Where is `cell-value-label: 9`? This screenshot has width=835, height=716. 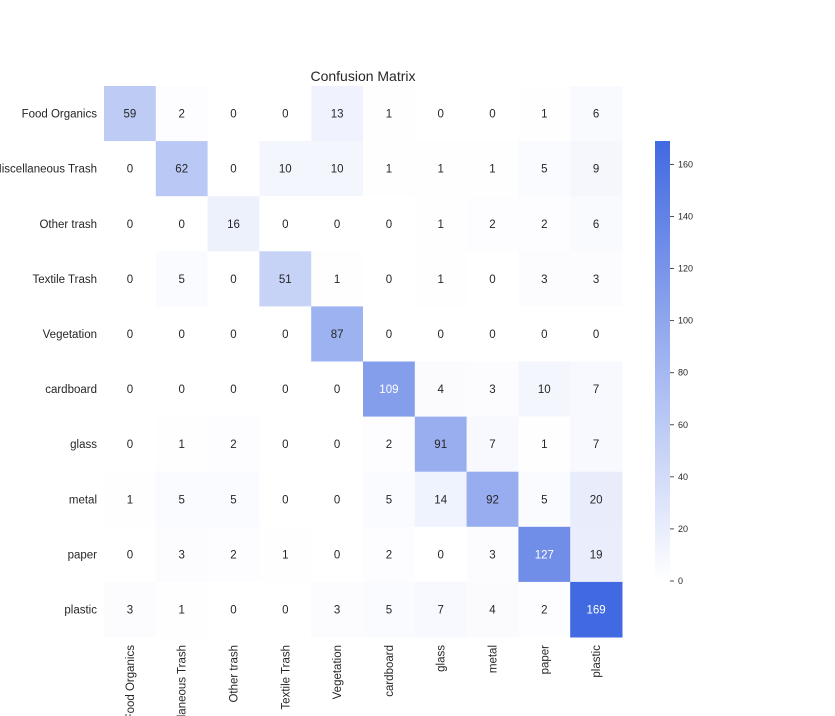 cell-value-label: 9 is located at coordinates (596, 170).